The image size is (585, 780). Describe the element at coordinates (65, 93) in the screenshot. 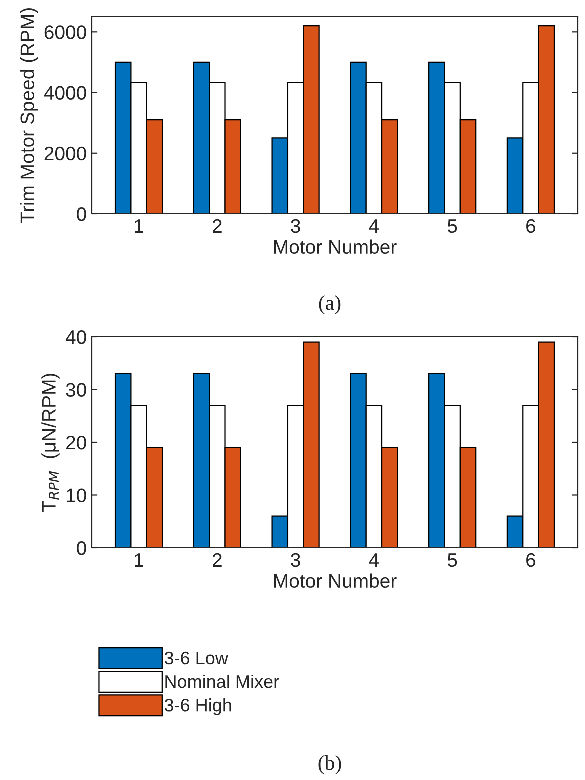

I see `y-tick-label: 4000` at that location.